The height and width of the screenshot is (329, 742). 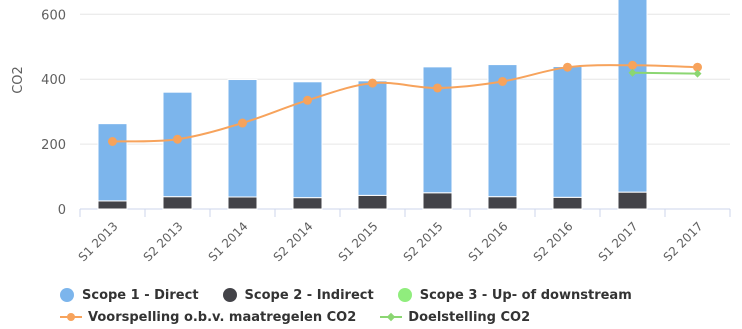 What do you see at coordinates (618, 241) in the screenshot?
I see `x-tick-label: S1 2017` at bounding box center [618, 241].